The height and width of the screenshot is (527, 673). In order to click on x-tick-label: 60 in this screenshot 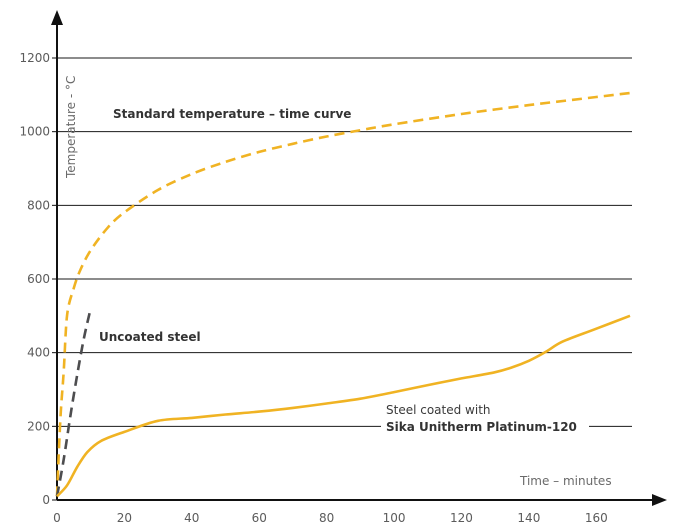, I will do `click(259, 518)`.